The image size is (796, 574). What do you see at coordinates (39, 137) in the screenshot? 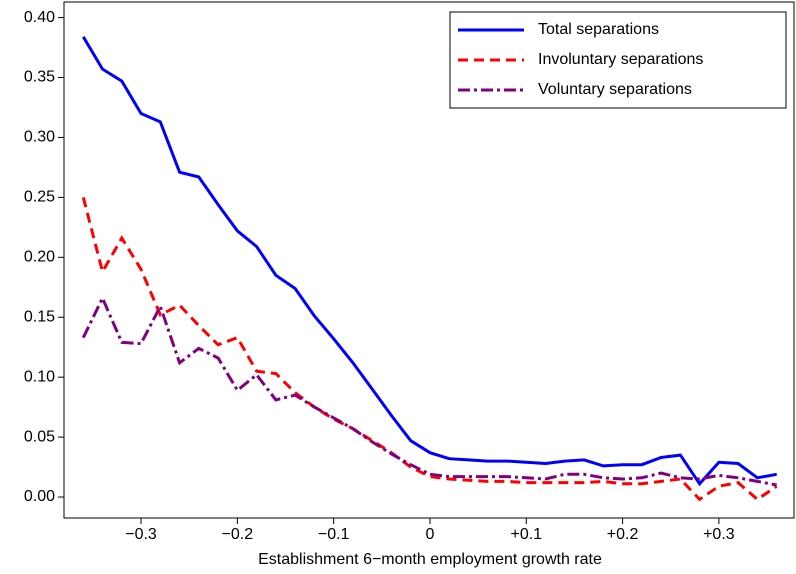
I see `y-tick-label: 0.30` at bounding box center [39, 137].